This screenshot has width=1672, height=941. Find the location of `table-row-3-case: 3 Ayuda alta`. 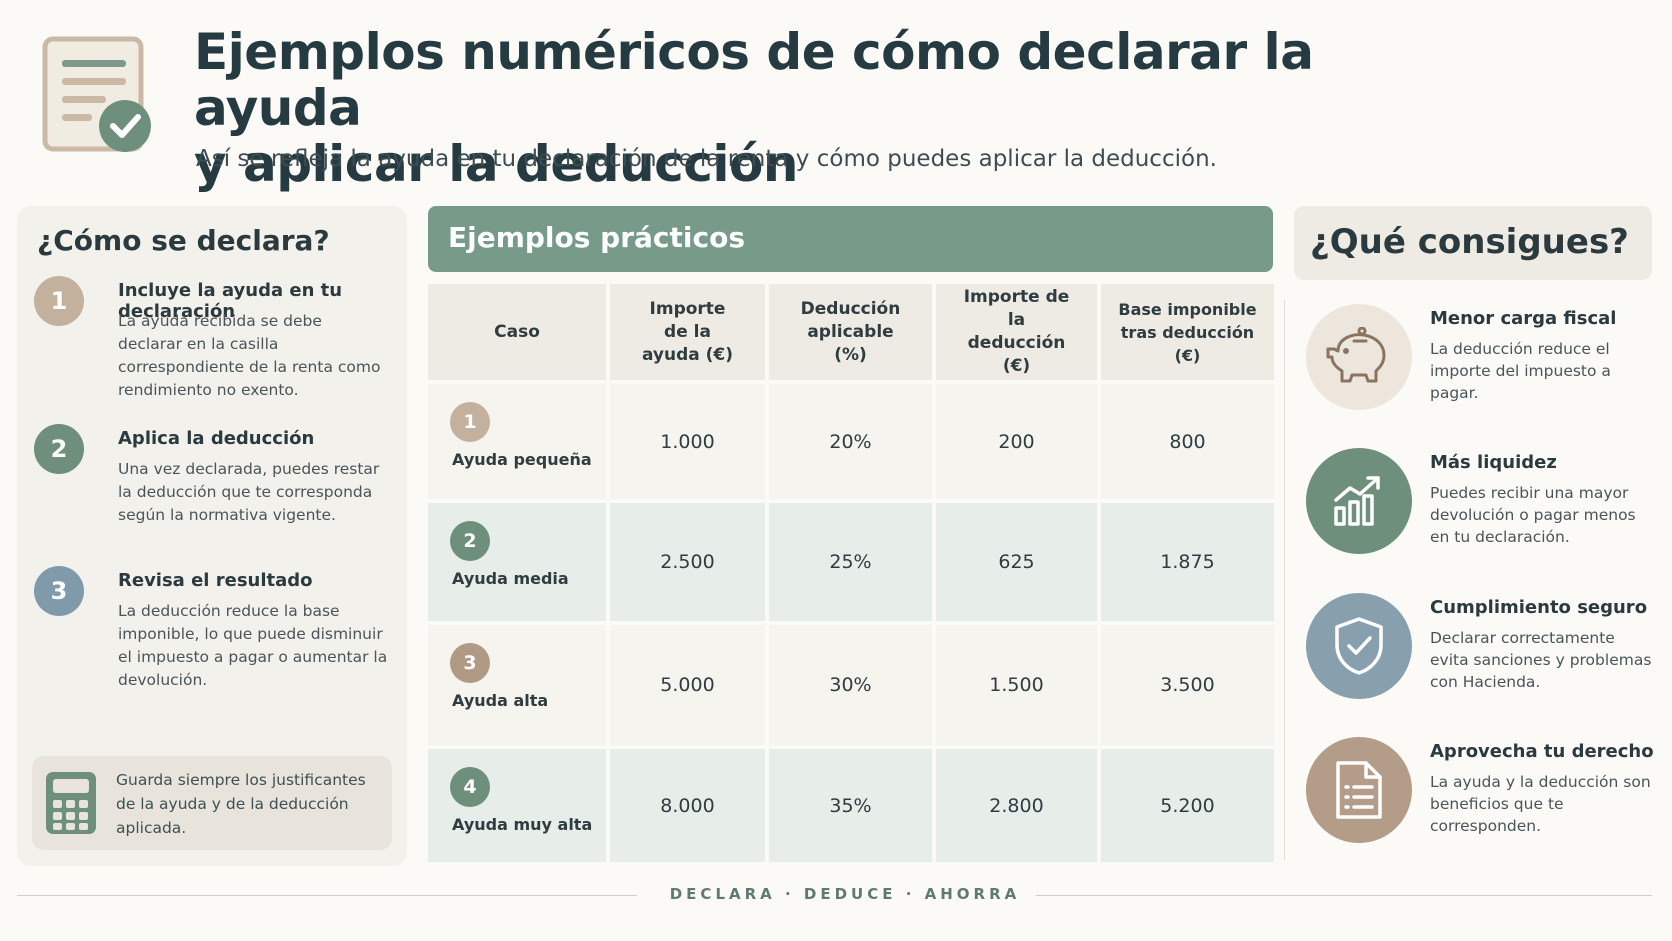

table-row-3-case: 3 Ayuda alta is located at coordinates (517, 685).